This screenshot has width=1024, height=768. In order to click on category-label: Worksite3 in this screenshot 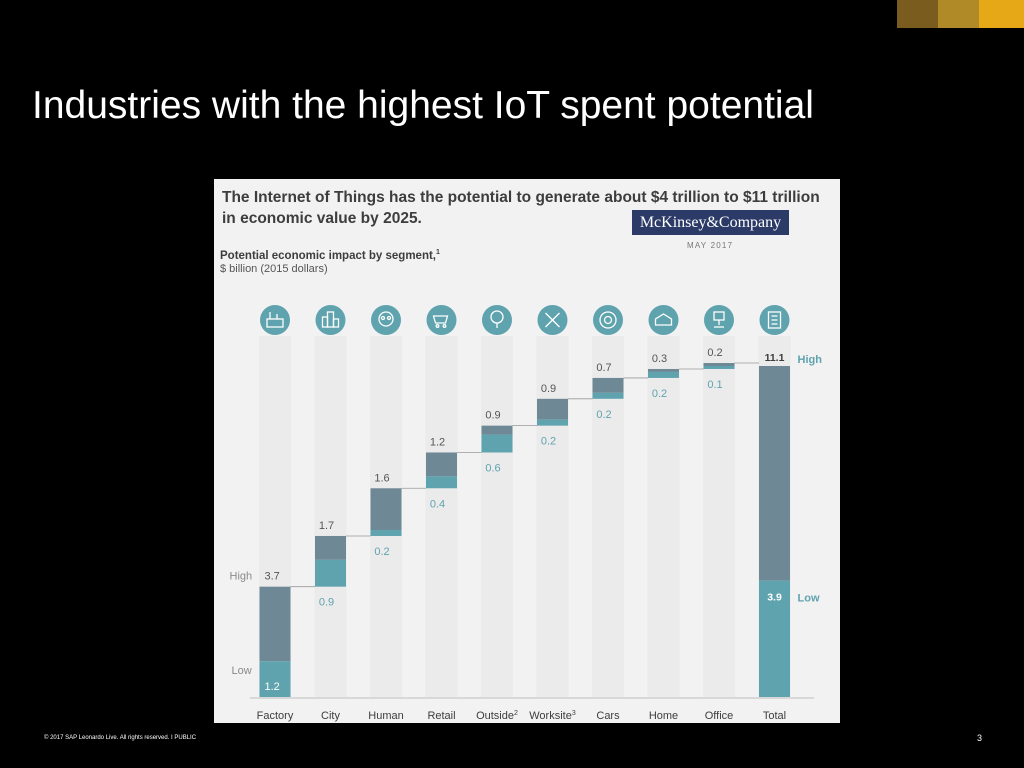, I will do `click(552, 716)`.